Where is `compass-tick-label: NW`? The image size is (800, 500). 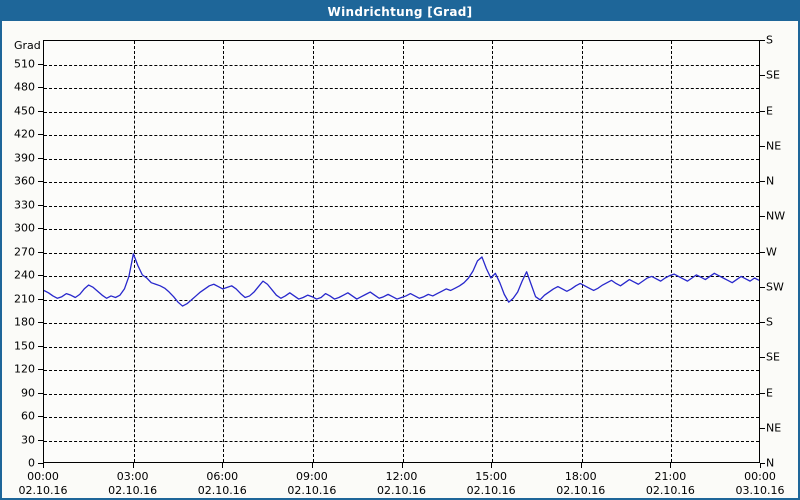 compass-tick-label: NW is located at coordinates (776, 216).